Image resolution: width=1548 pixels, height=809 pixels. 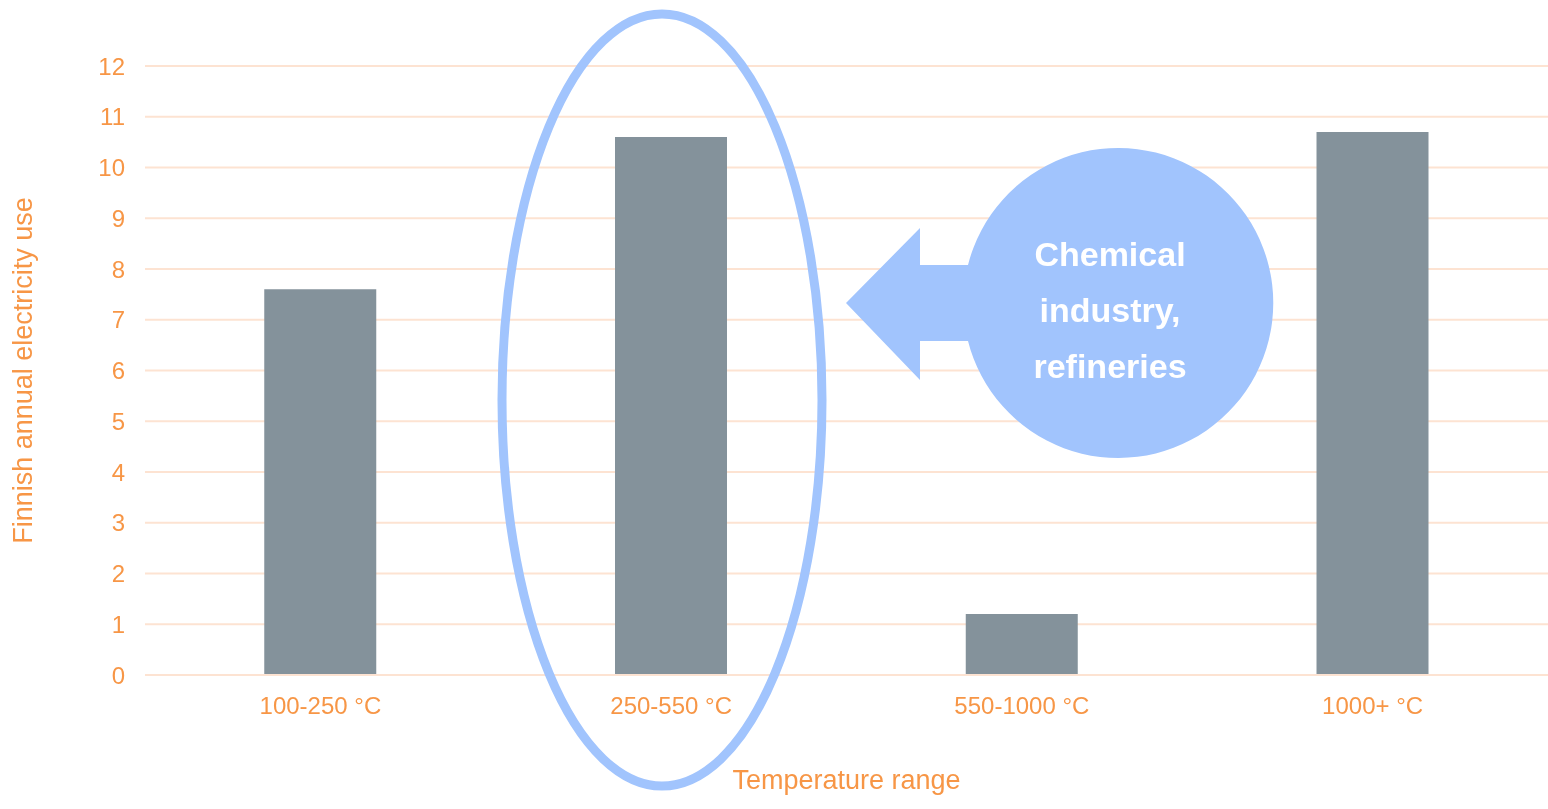 I want to click on y-tick-label: 9, so click(x=118, y=218).